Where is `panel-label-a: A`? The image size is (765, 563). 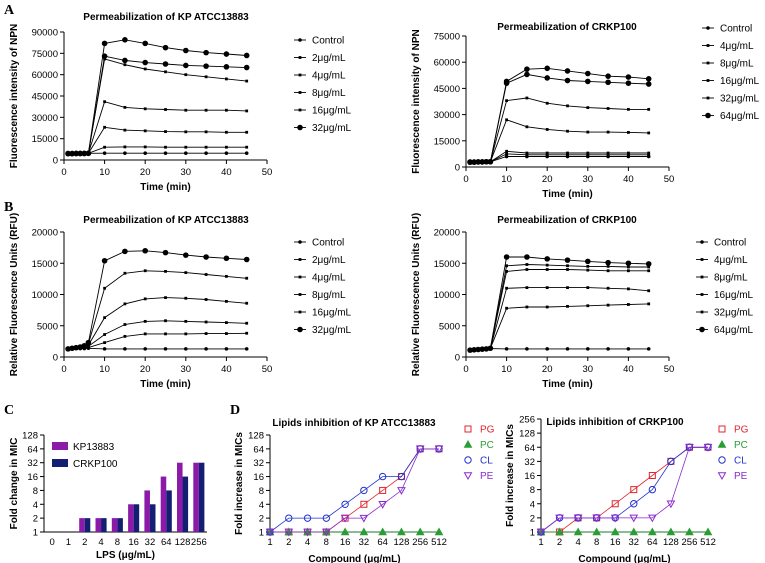
panel-label-a: A is located at coordinates (9, 10).